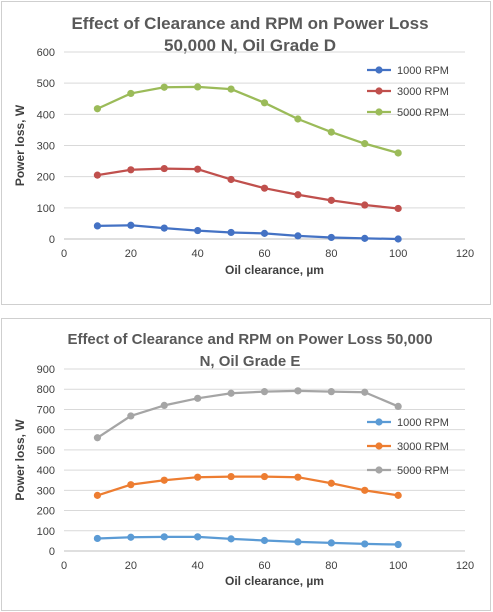 The width and height of the screenshot is (493, 612). I want to click on y-tick-label: 700, so click(46, 410).